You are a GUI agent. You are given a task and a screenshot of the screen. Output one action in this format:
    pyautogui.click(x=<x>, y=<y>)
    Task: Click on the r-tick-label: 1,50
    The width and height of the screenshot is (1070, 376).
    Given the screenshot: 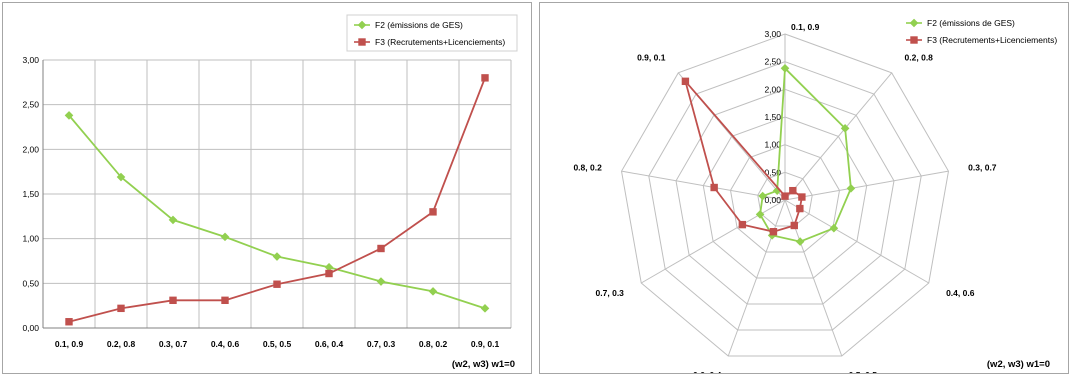 What is the action you would take?
    pyautogui.click(x=772, y=117)
    